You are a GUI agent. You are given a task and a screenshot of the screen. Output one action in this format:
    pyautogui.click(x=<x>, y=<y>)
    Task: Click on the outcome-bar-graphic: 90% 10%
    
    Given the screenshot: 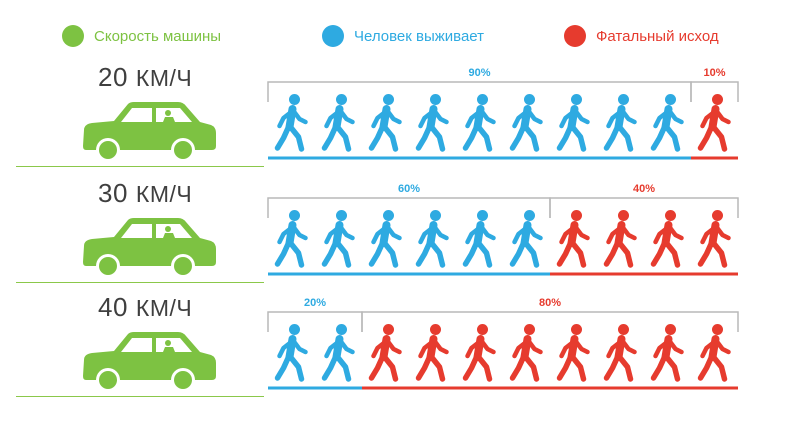 What is the action you would take?
    pyautogui.click(x=503, y=113)
    